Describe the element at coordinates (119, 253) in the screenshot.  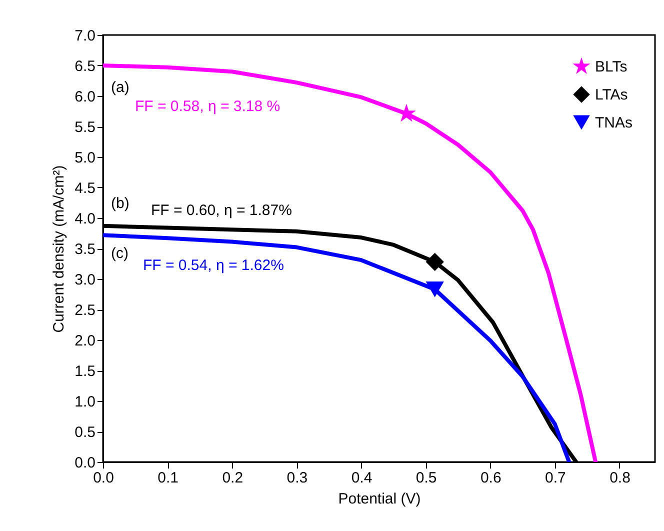
I see `annotation: (c)` at that location.